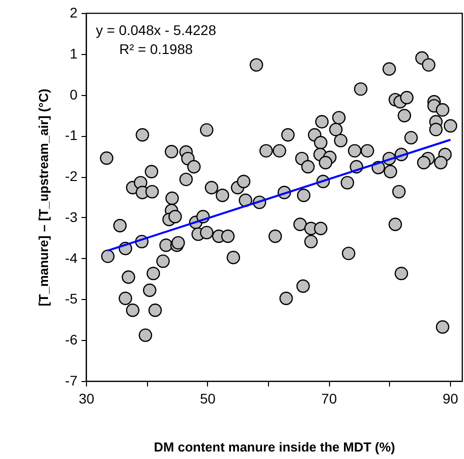 The height and width of the screenshot is (459, 464). I want to click on y-axis-title: [T_manure] – [T_upstream_air] (°C), so click(44, 197).